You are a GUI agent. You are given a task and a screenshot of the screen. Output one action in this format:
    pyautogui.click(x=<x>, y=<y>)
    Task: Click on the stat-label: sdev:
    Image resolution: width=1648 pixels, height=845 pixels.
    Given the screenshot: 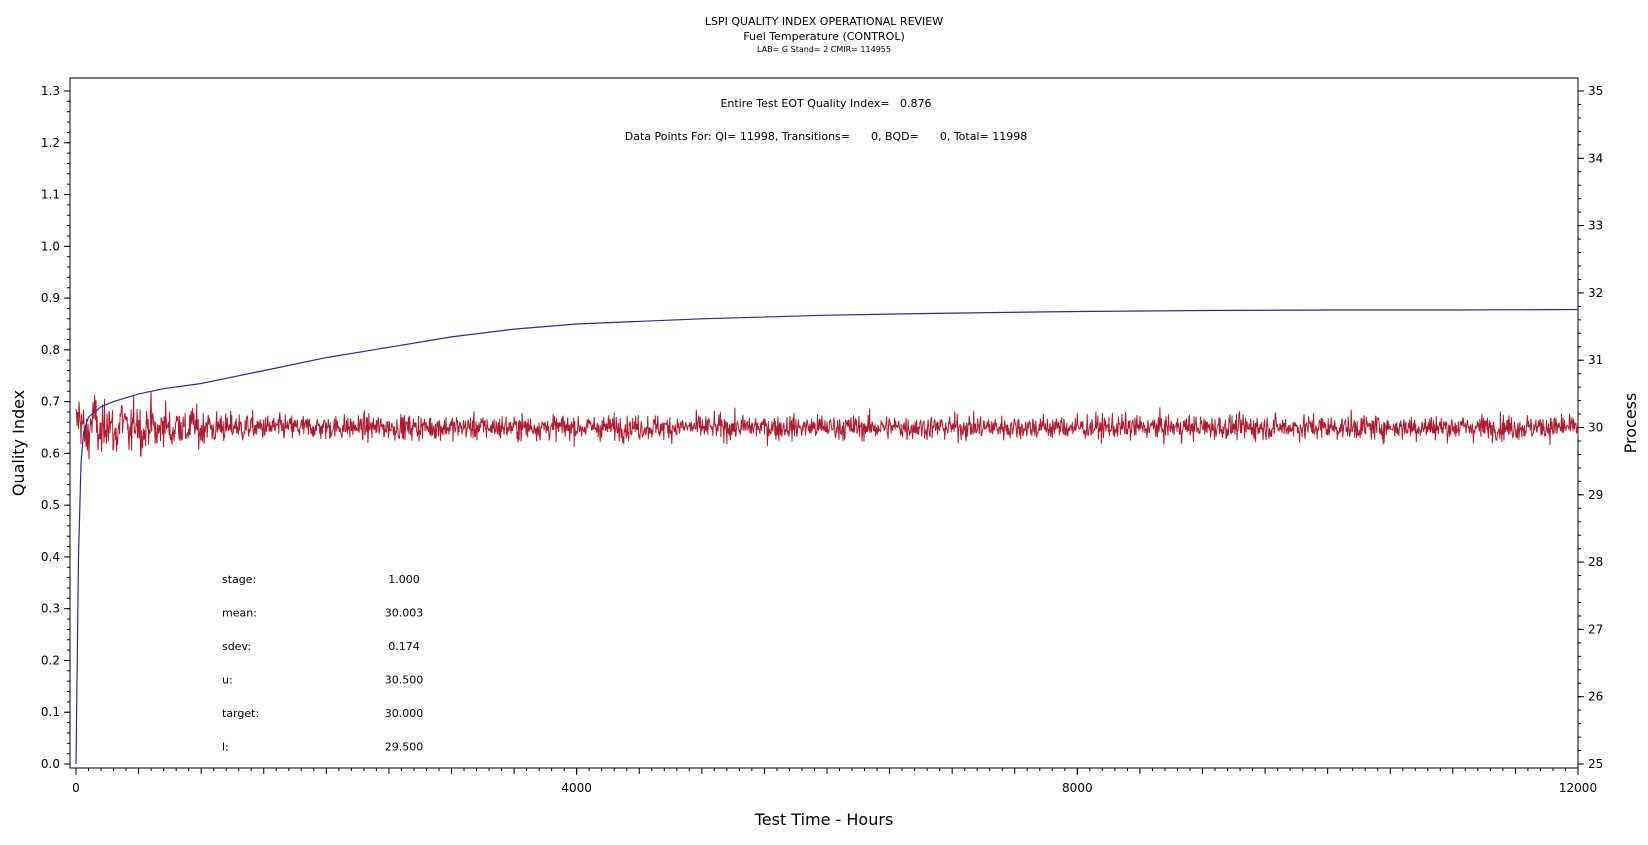 What is the action you would take?
    pyautogui.click(x=236, y=646)
    